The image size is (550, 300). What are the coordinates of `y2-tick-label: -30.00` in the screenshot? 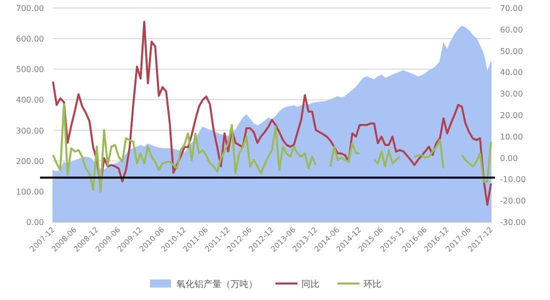 It's located at (513, 222).